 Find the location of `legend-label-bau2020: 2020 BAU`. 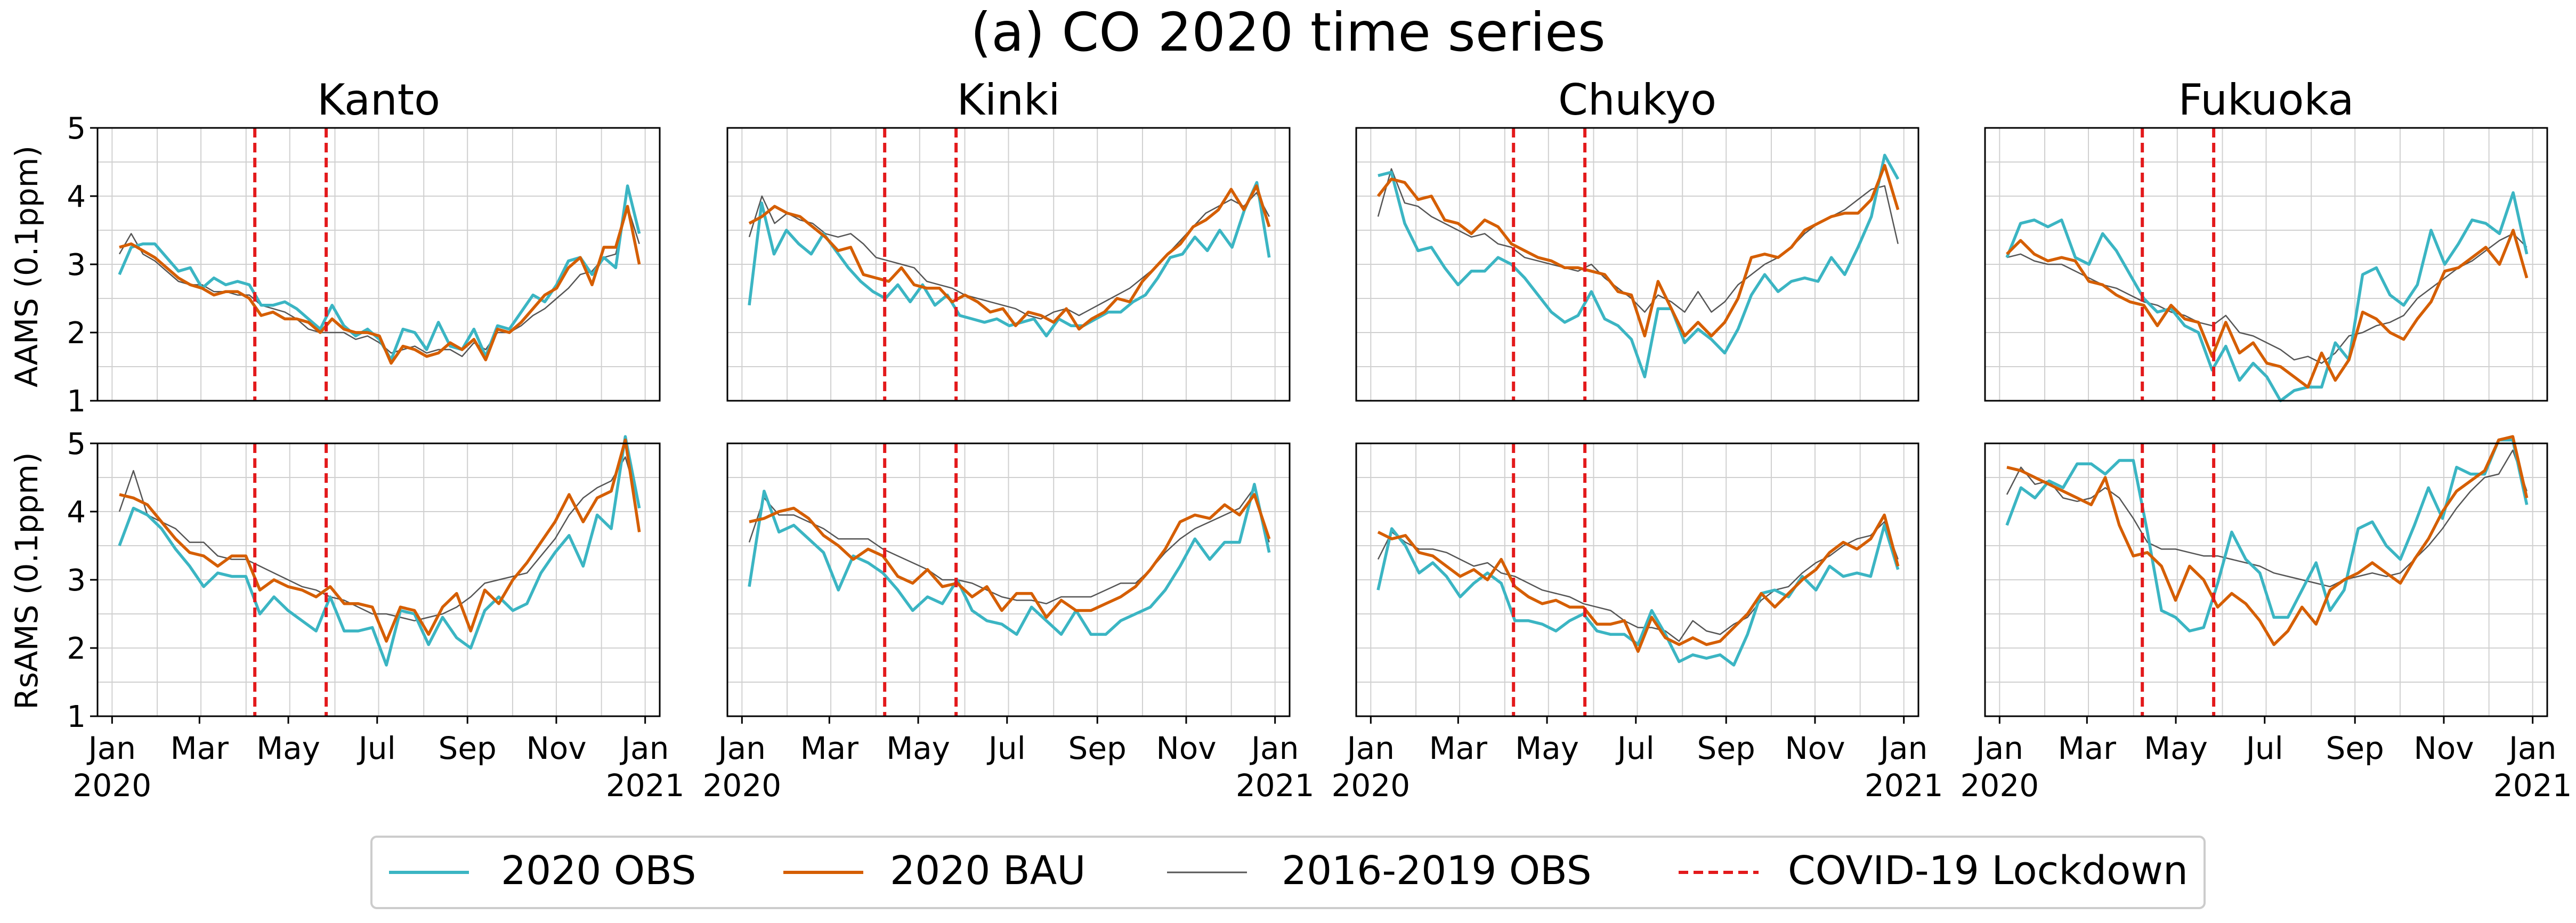

legend-label-bau2020: 2020 BAU is located at coordinates (988, 871).